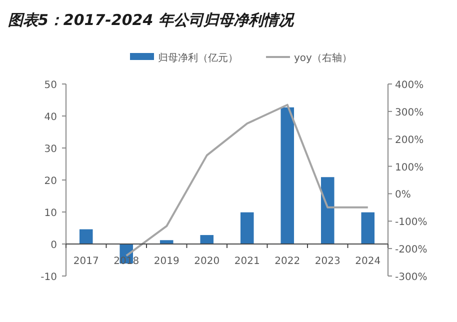  Describe the element at coordinates (167, 261) in the screenshot. I see `x-tick-label: 2019` at that location.